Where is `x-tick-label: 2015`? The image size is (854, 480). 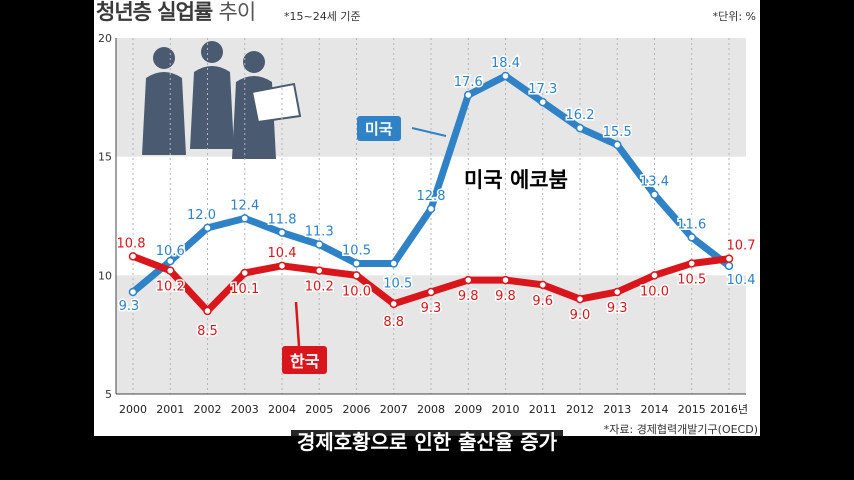
x-tick-label: 2015 is located at coordinates (692, 409).